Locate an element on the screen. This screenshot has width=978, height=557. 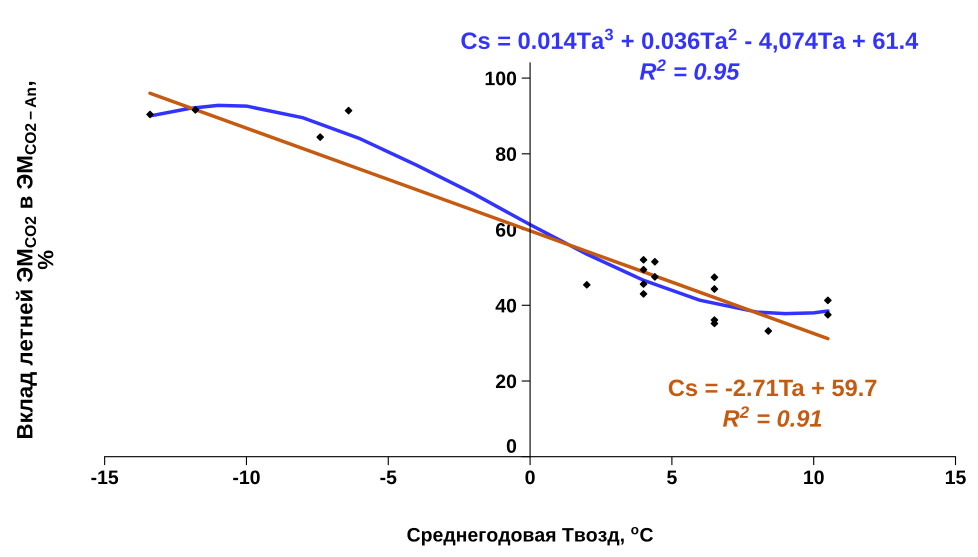
annotation: R$^{2}$ = 0.95 is located at coordinates (690, 69).